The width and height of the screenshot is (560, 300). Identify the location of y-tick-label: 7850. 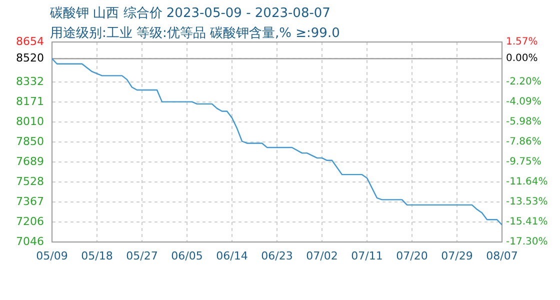
(30, 141).